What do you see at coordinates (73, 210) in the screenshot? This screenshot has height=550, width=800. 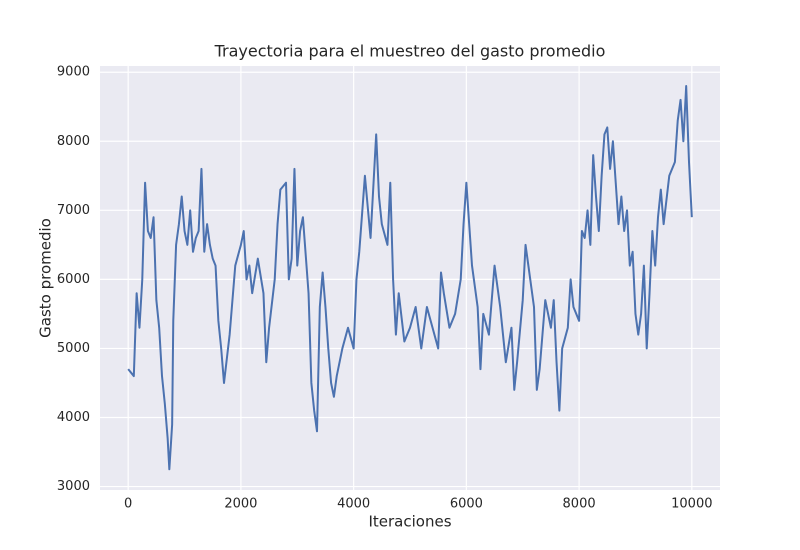 I see `y-tick-label: 7000` at bounding box center [73, 210].